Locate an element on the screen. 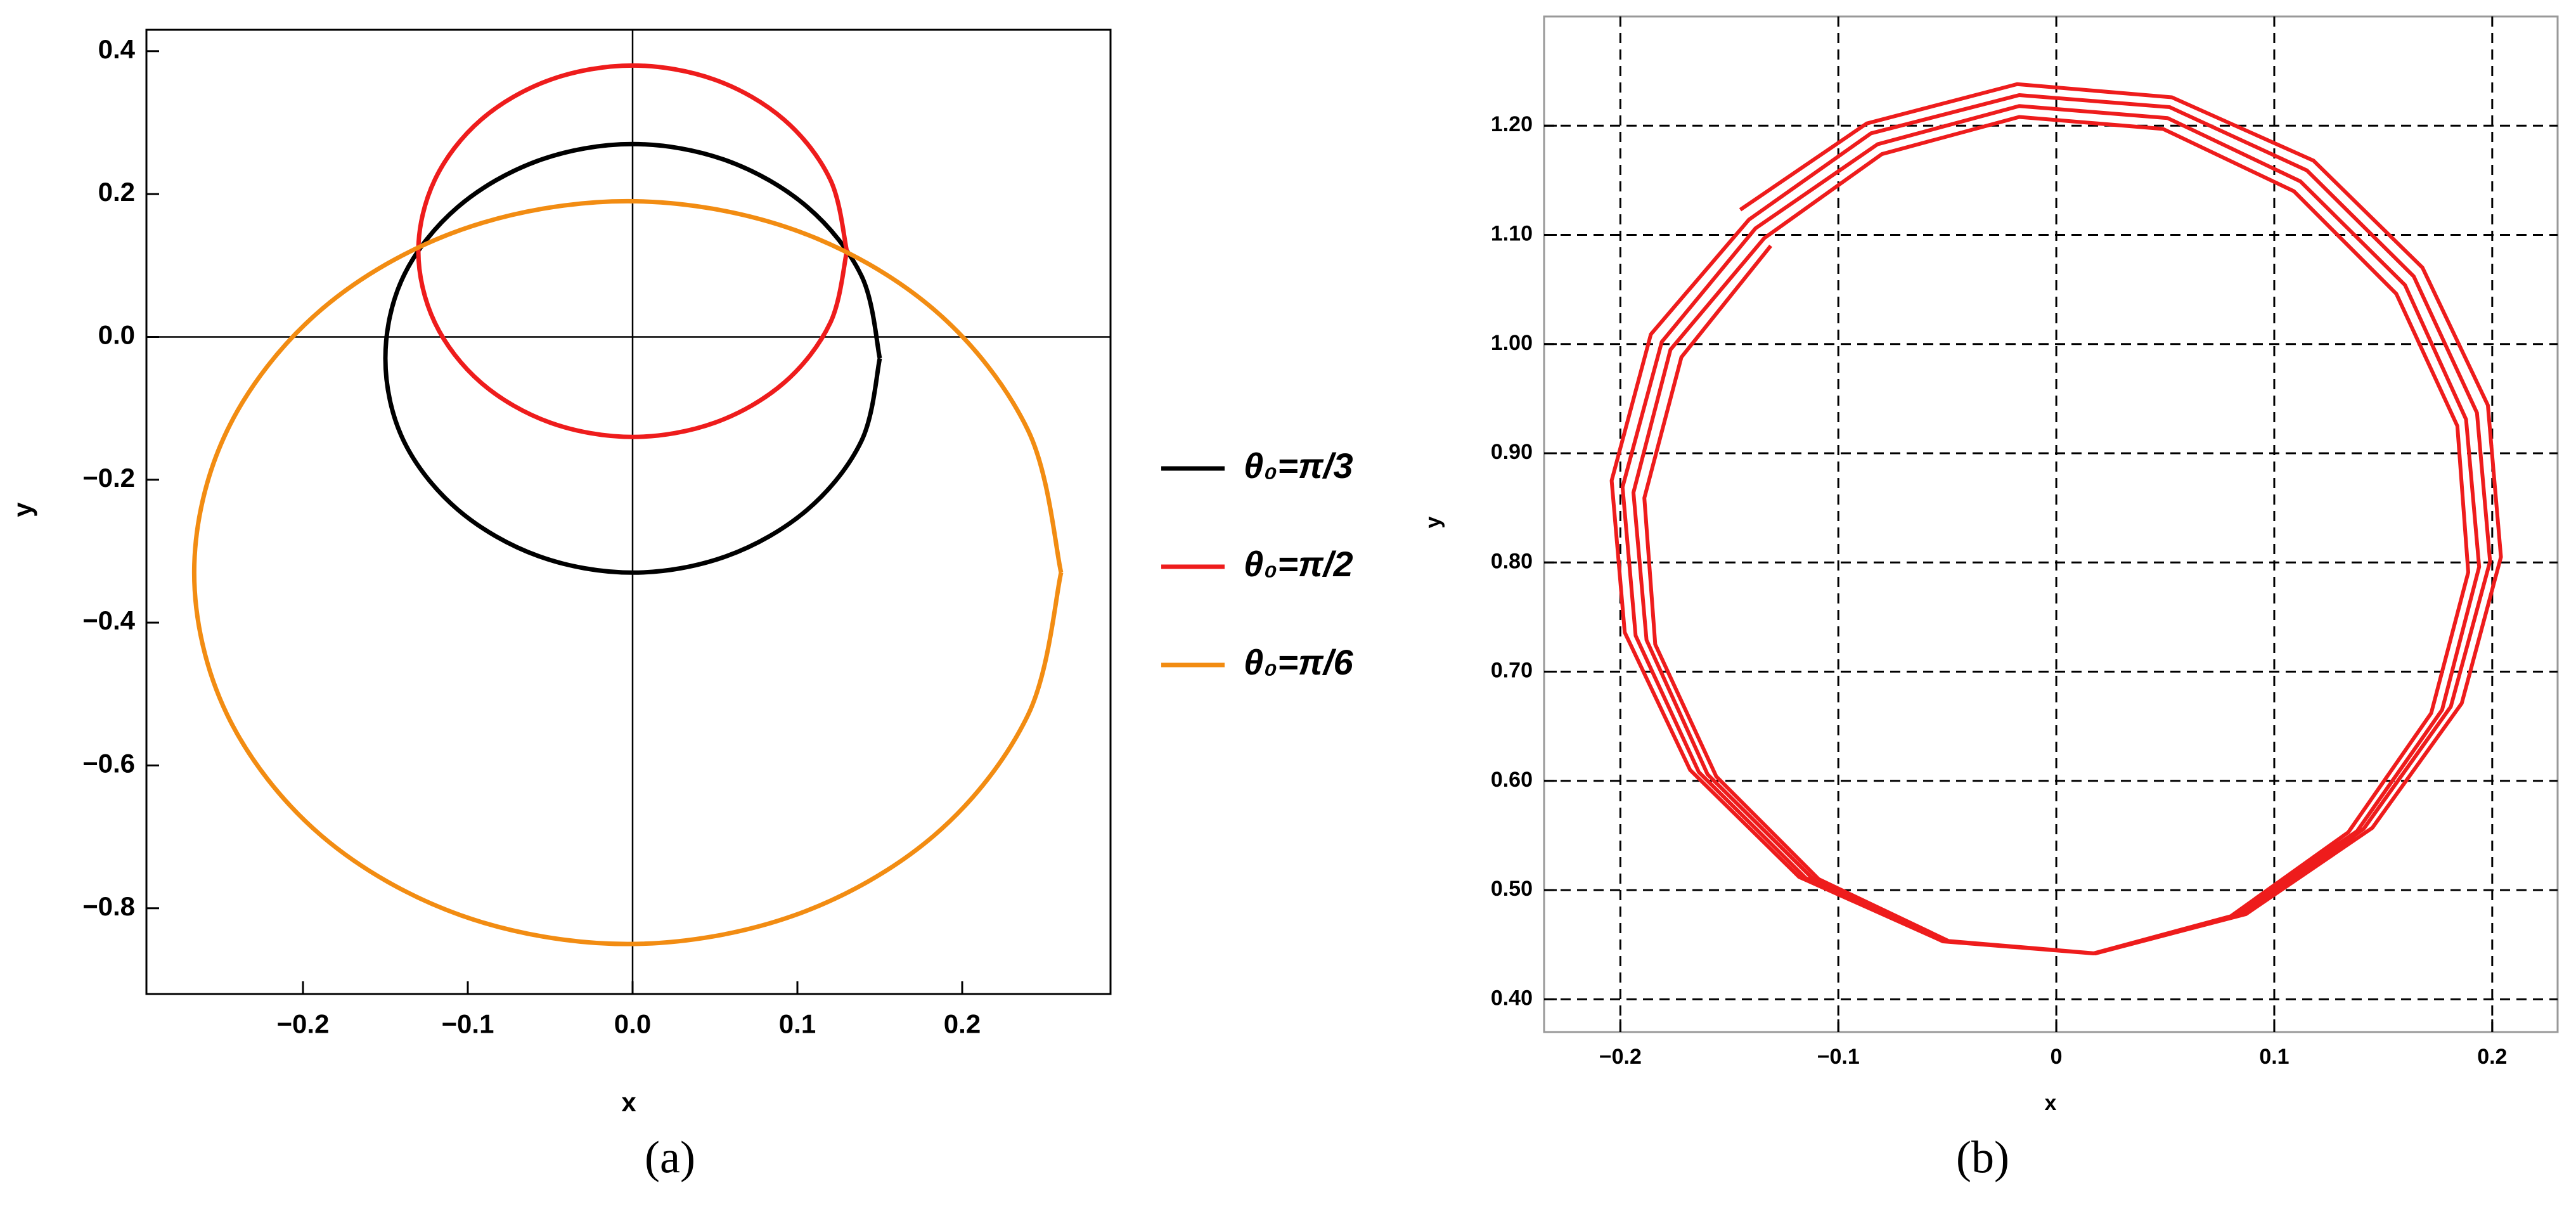  y-tick-label: 0.40 is located at coordinates (1512, 998).